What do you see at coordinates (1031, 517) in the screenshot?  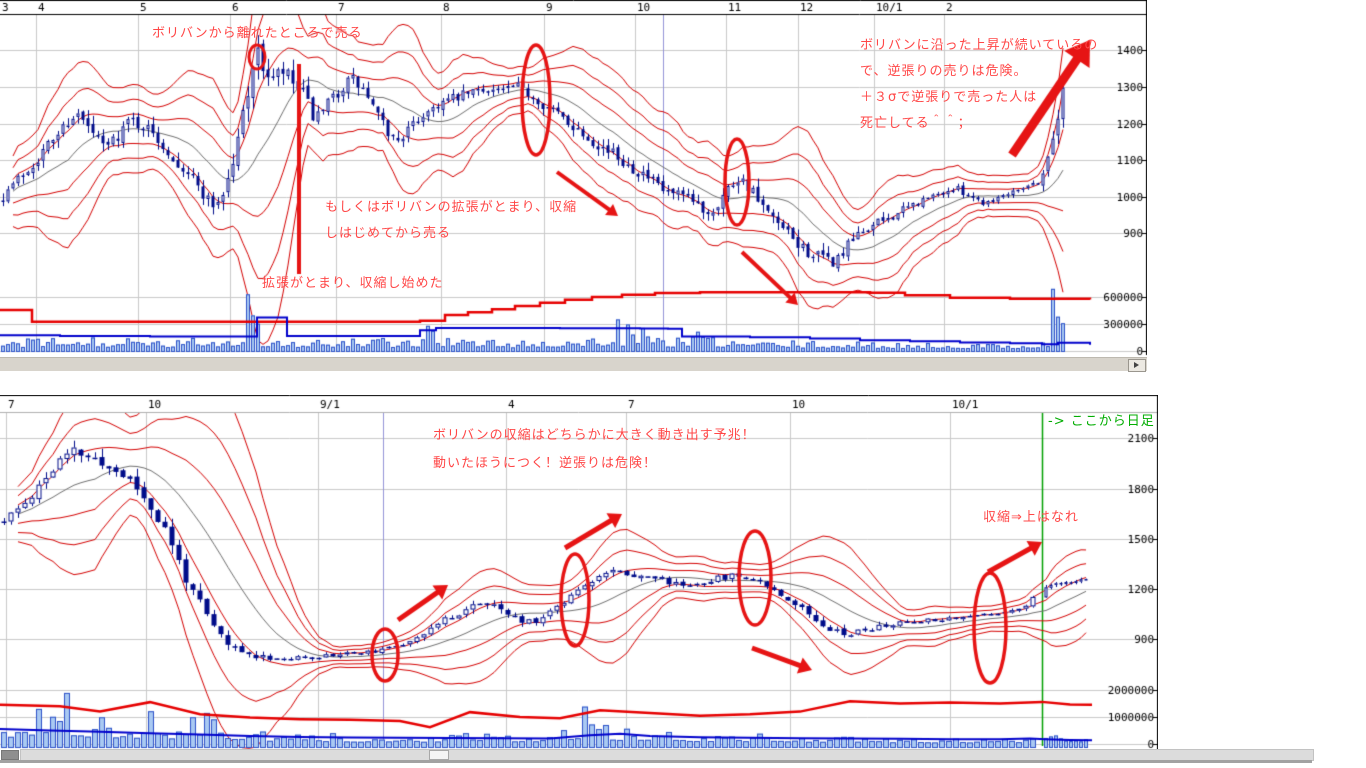 I see `annotation-squeeze-upside-break: 収縮⇒上はなれ` at bounding box center [1031, 517].